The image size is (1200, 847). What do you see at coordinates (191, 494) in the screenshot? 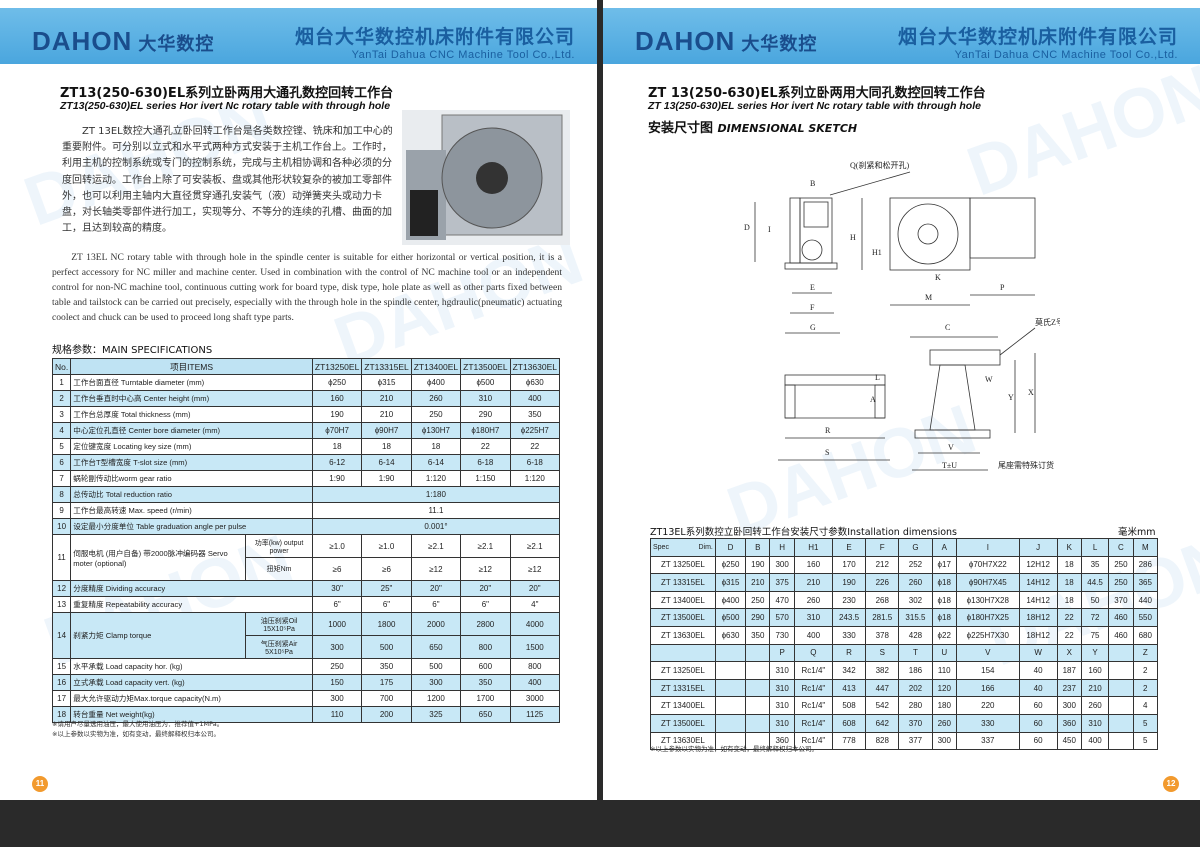
I see `row-item: 总传动比 Total reduction ratio` at bounding box center [191, 494].